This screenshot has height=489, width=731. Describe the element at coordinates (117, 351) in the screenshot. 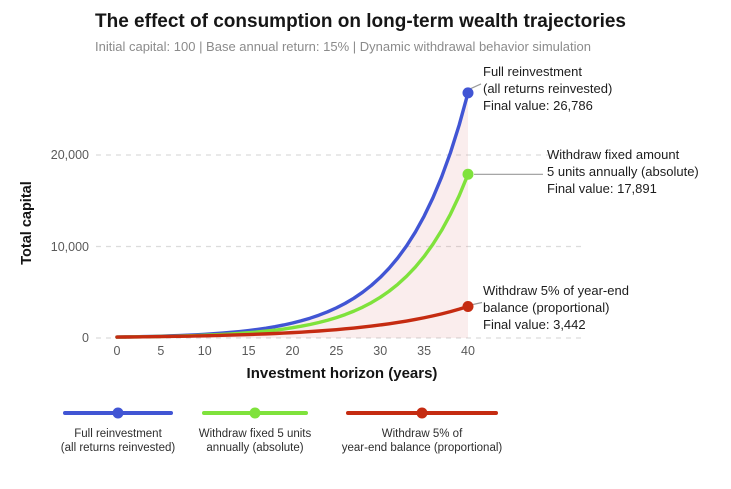

I see `x-tick-label: 0` at that location.